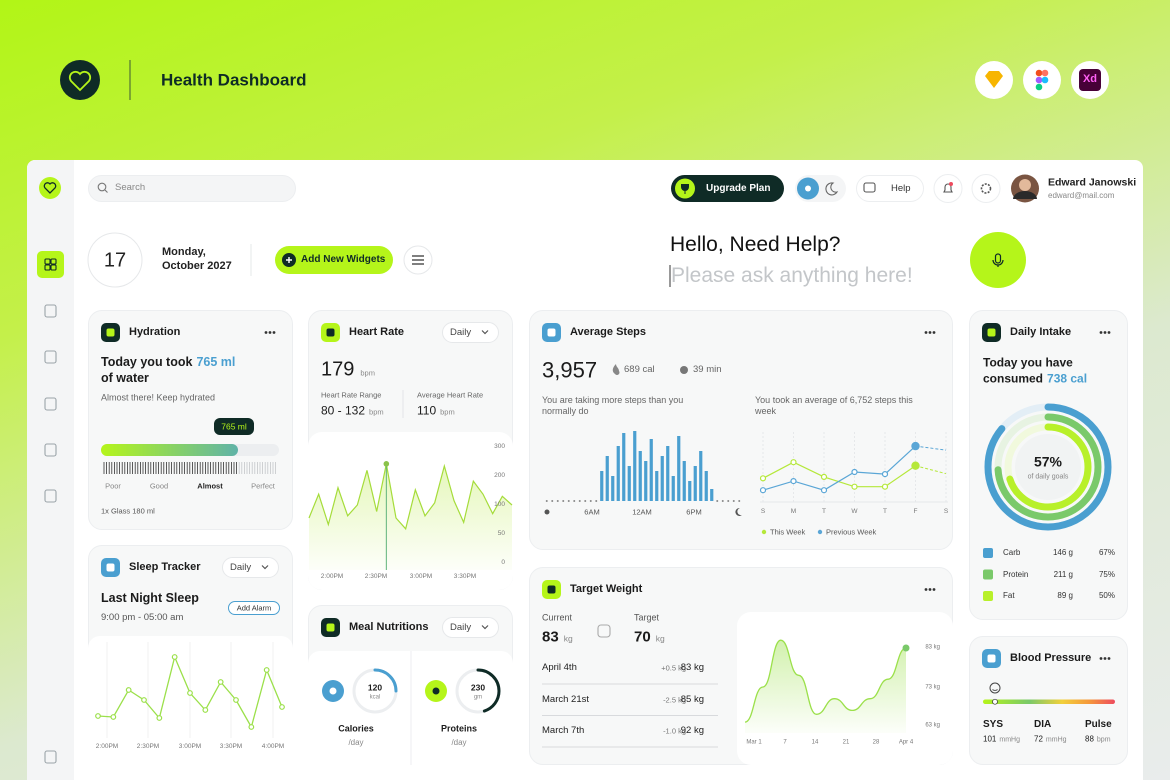 The height and width of the screenshot is (780, 1170). Describe the element at coordinates (499, 475) in the screenshot. I see `y-tick-label: 200` at that location.